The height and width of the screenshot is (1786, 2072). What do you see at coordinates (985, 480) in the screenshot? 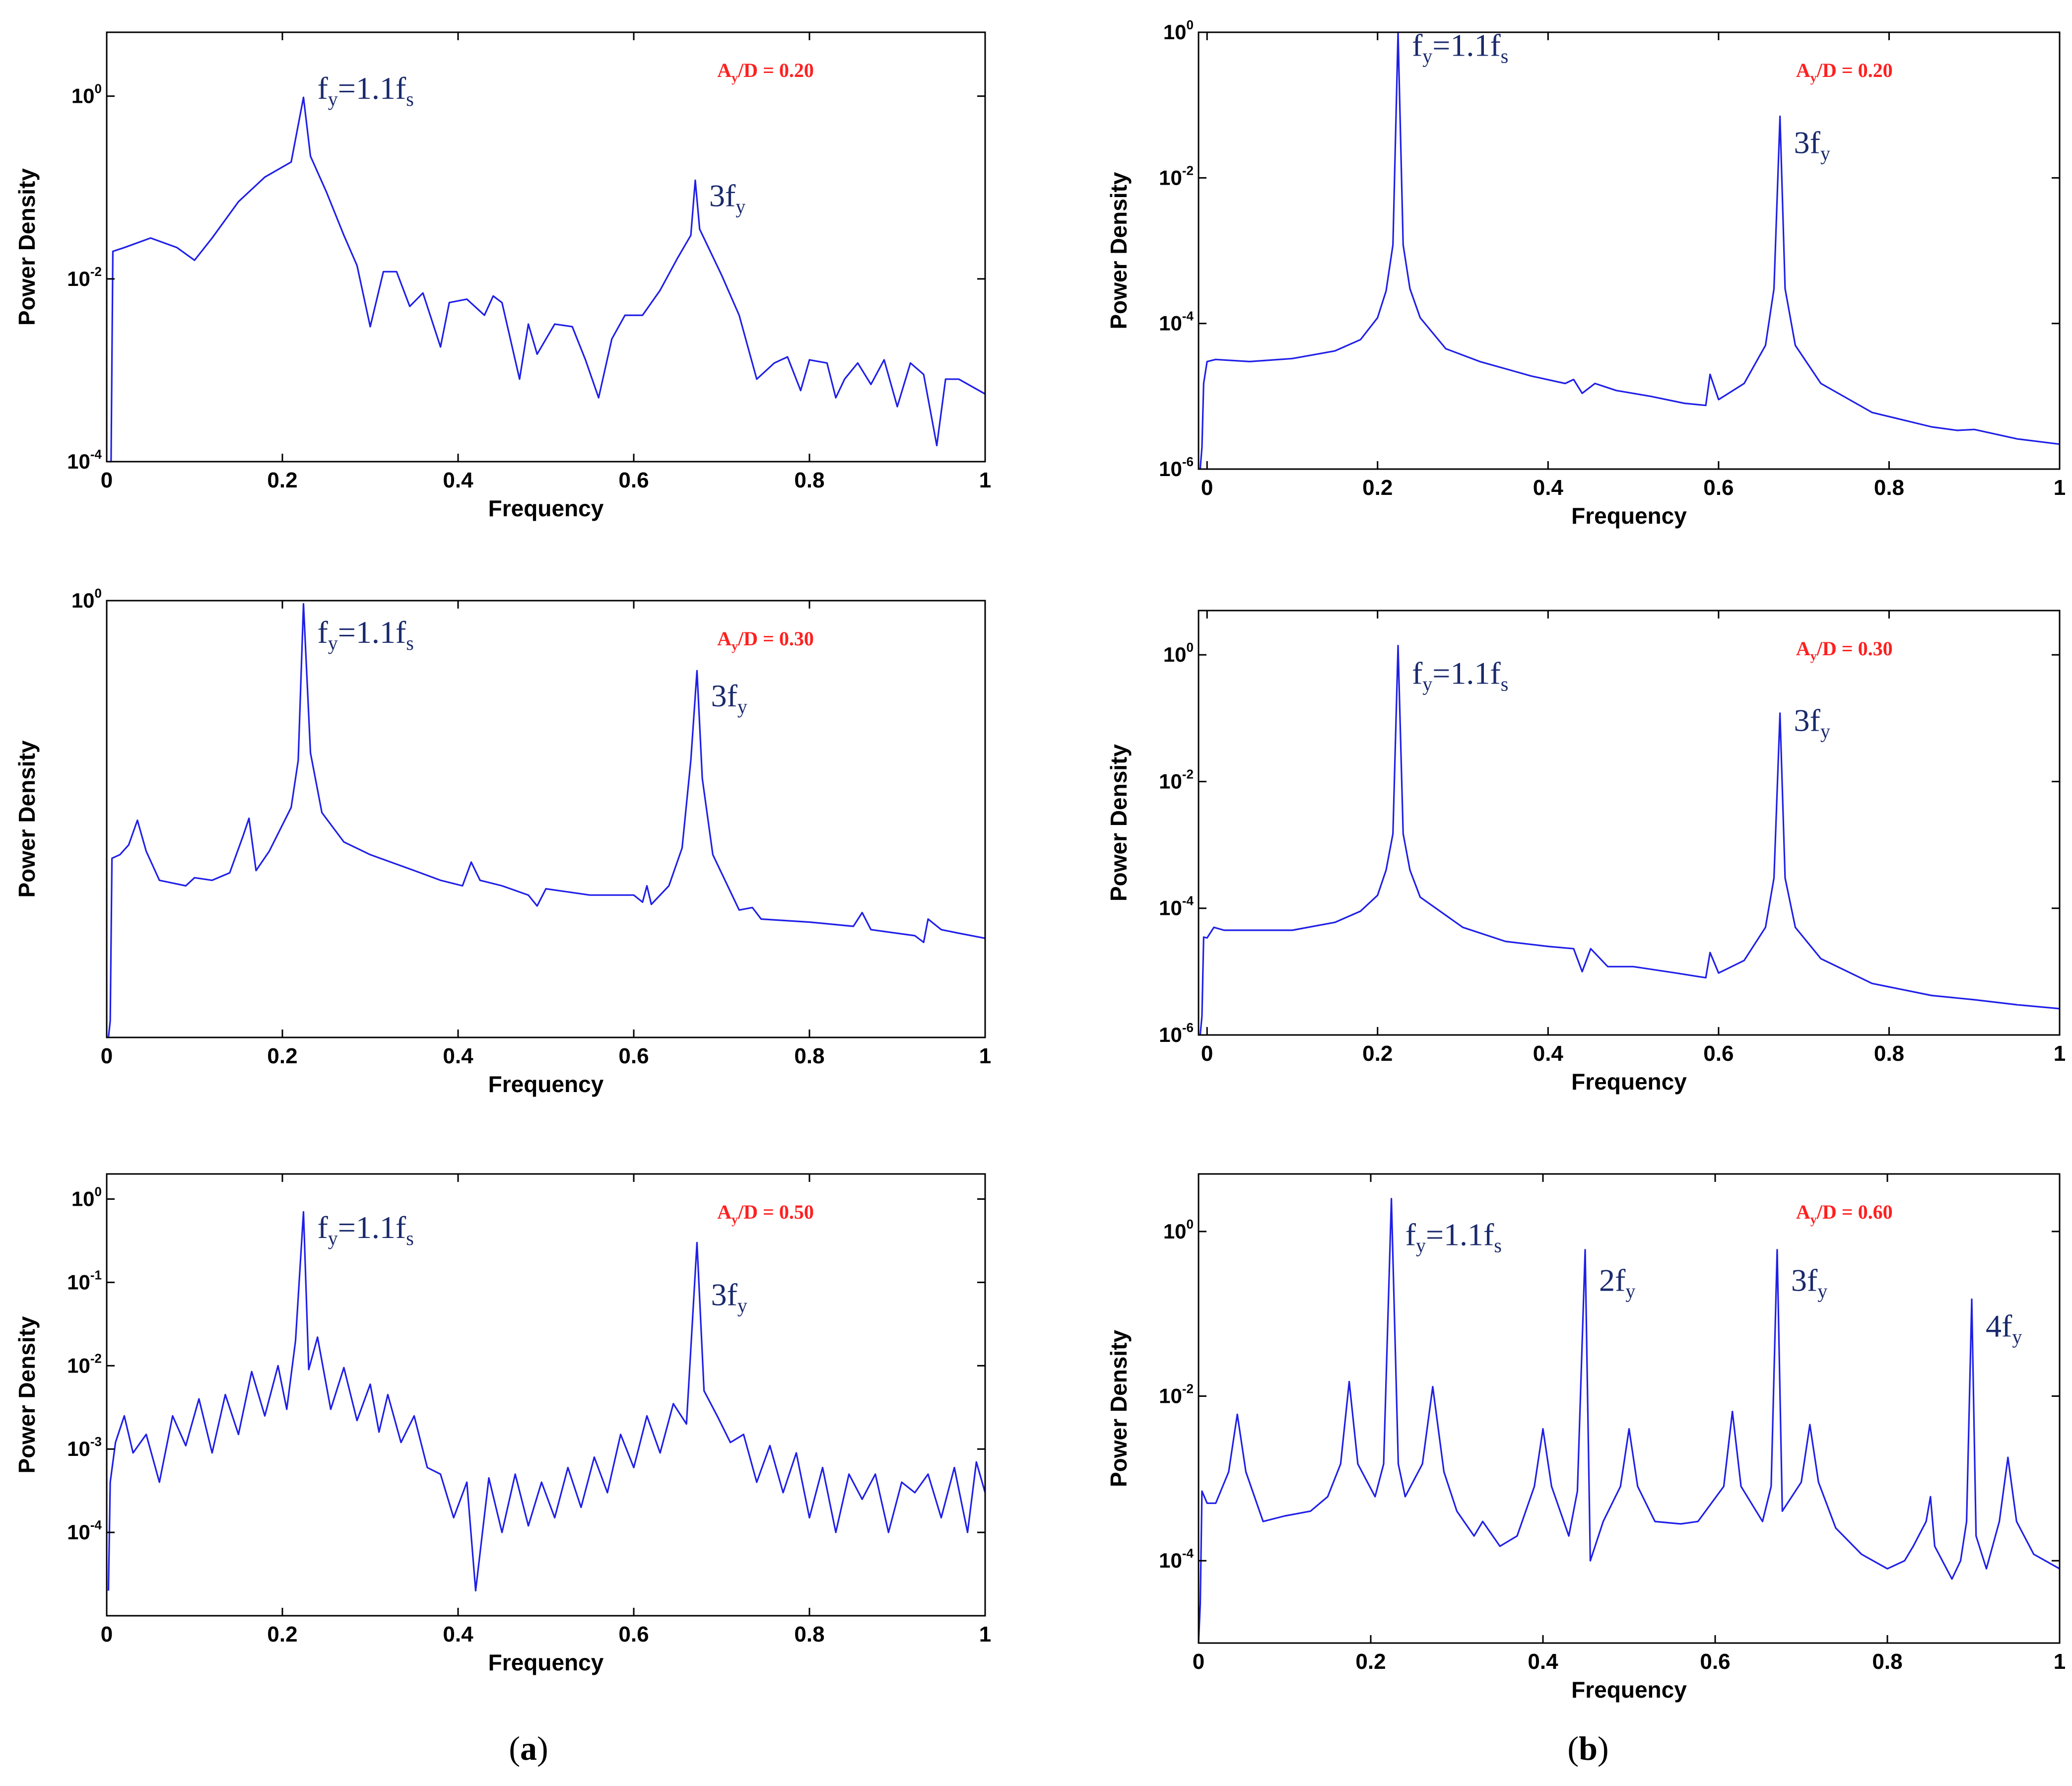
I see `x-tick-label-a1: 1` at bounding box center [985, 480].